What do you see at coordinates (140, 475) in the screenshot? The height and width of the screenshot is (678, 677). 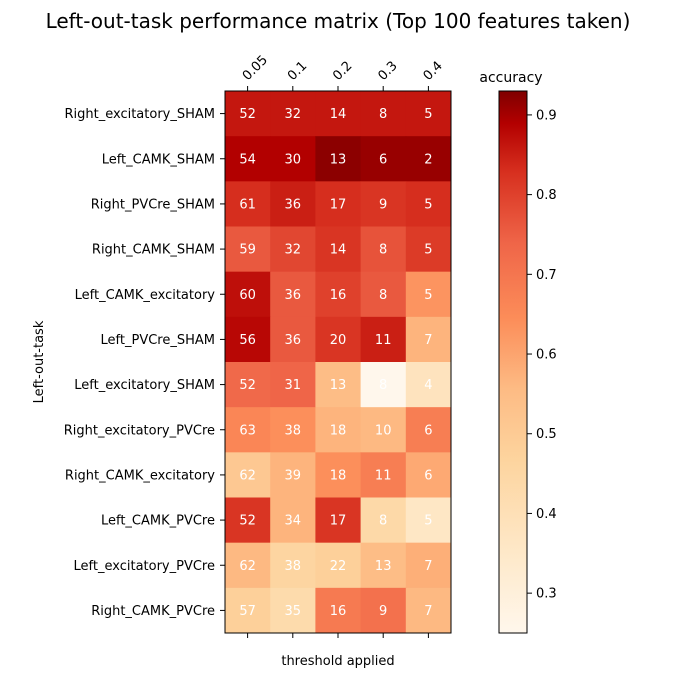 I see `y-tick-label: Right_CAMK_excitatory` at bounding box center [140, 475].